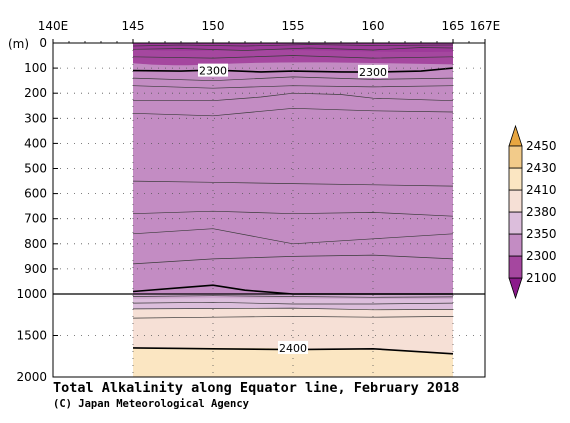 The height and width of the screenshot is (423, 570). Describe the element at coordinates (35, 194) in the screenshot. I see `y-tick-label: 600` at that location.